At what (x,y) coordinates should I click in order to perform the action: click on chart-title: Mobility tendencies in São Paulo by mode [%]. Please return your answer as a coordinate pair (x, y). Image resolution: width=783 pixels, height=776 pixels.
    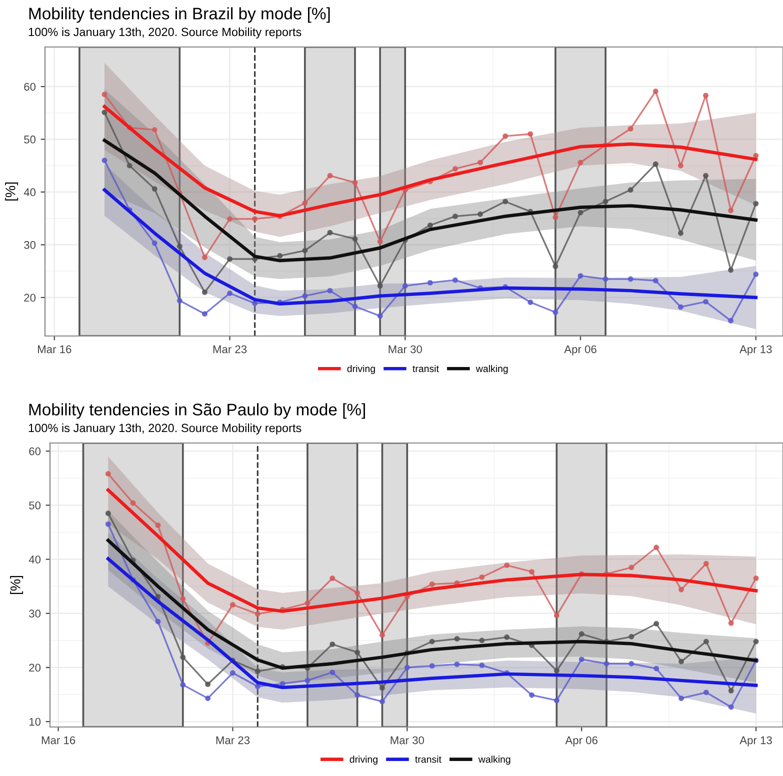
    Looking at the image, I should click on (197, 411).